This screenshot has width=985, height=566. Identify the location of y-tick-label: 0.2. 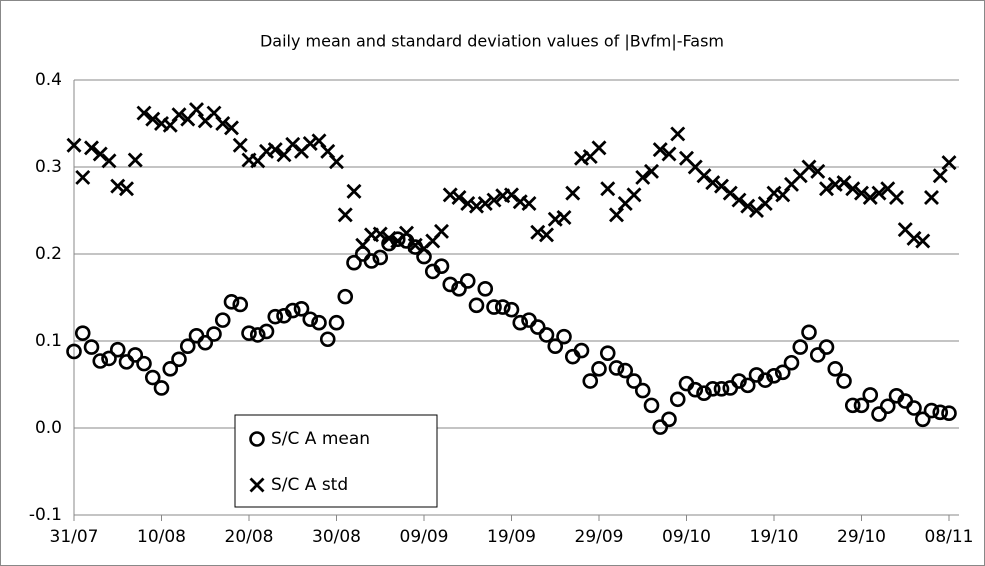
(48, 254).